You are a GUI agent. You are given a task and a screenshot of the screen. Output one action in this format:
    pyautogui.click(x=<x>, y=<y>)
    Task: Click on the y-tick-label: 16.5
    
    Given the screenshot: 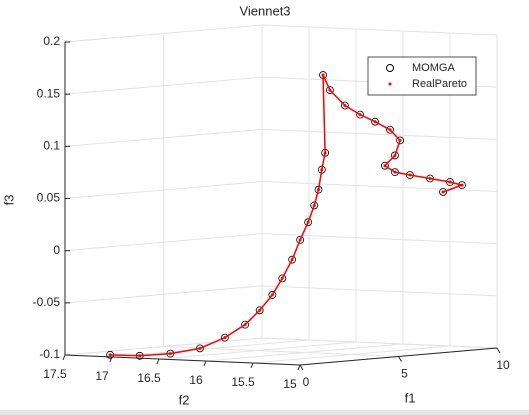 What is the action you would take?
    pyautogui.click(x=149, y=378)
    